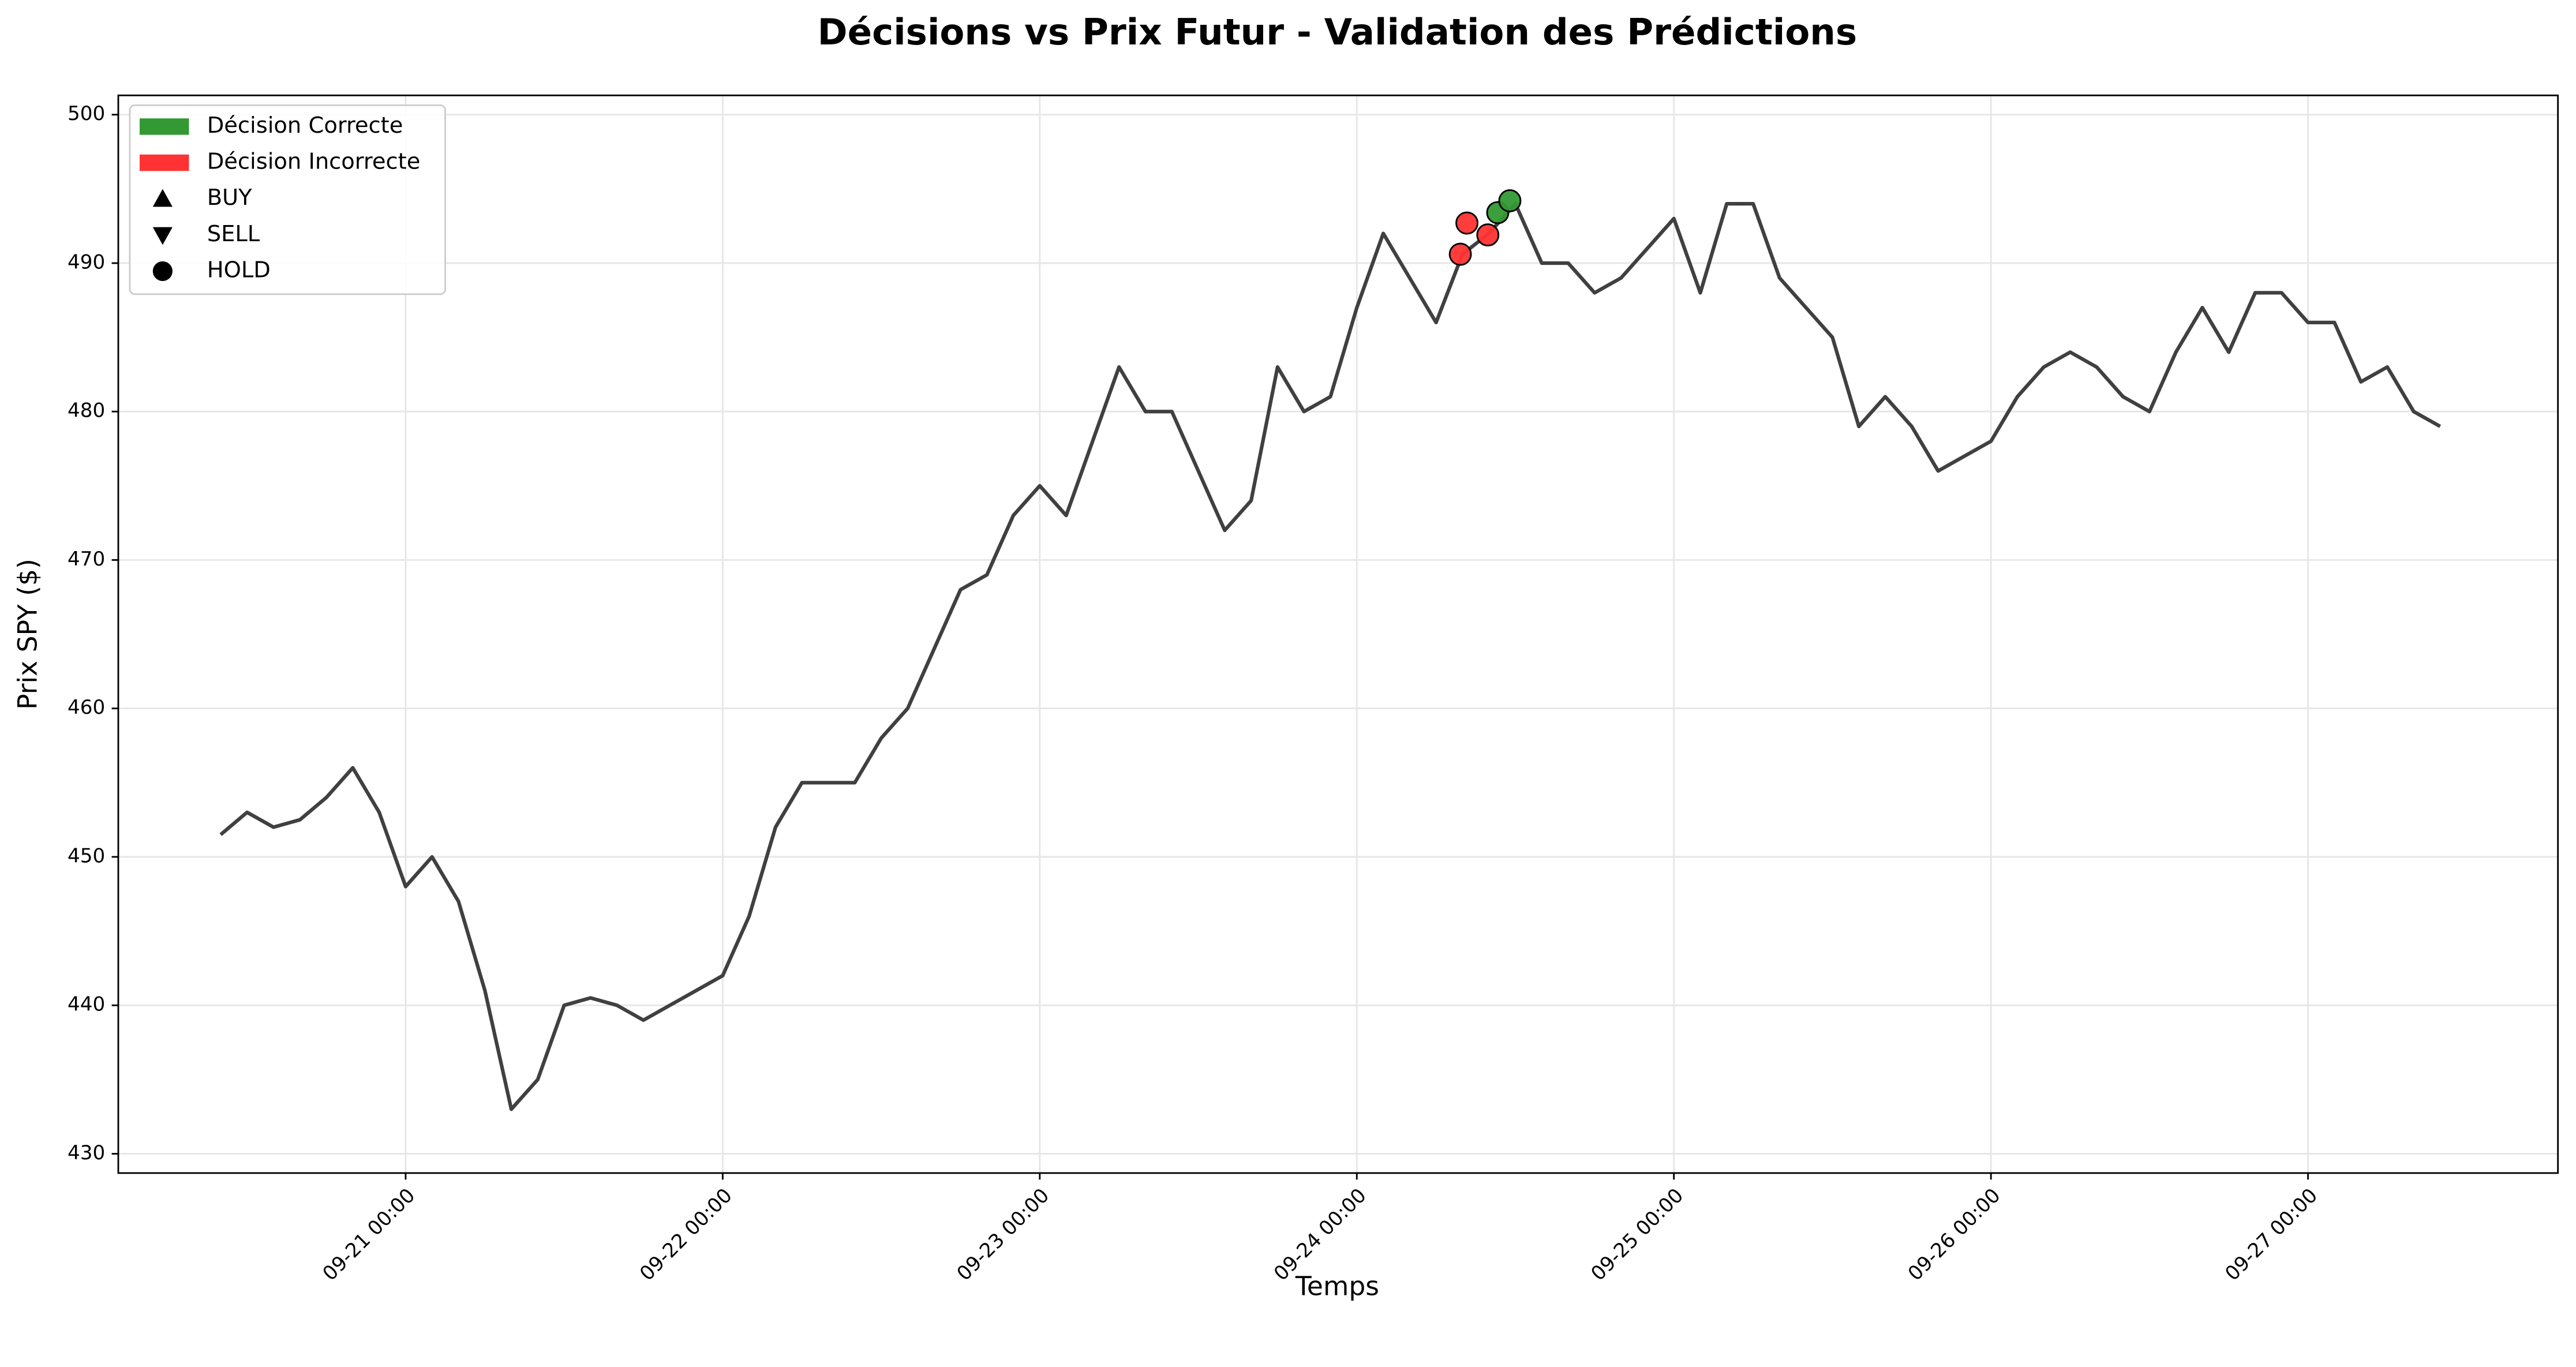 This screenshot has height=1367, width=2576. I want to click on legend-label: Décision Incorrecte, so click(314, 162).